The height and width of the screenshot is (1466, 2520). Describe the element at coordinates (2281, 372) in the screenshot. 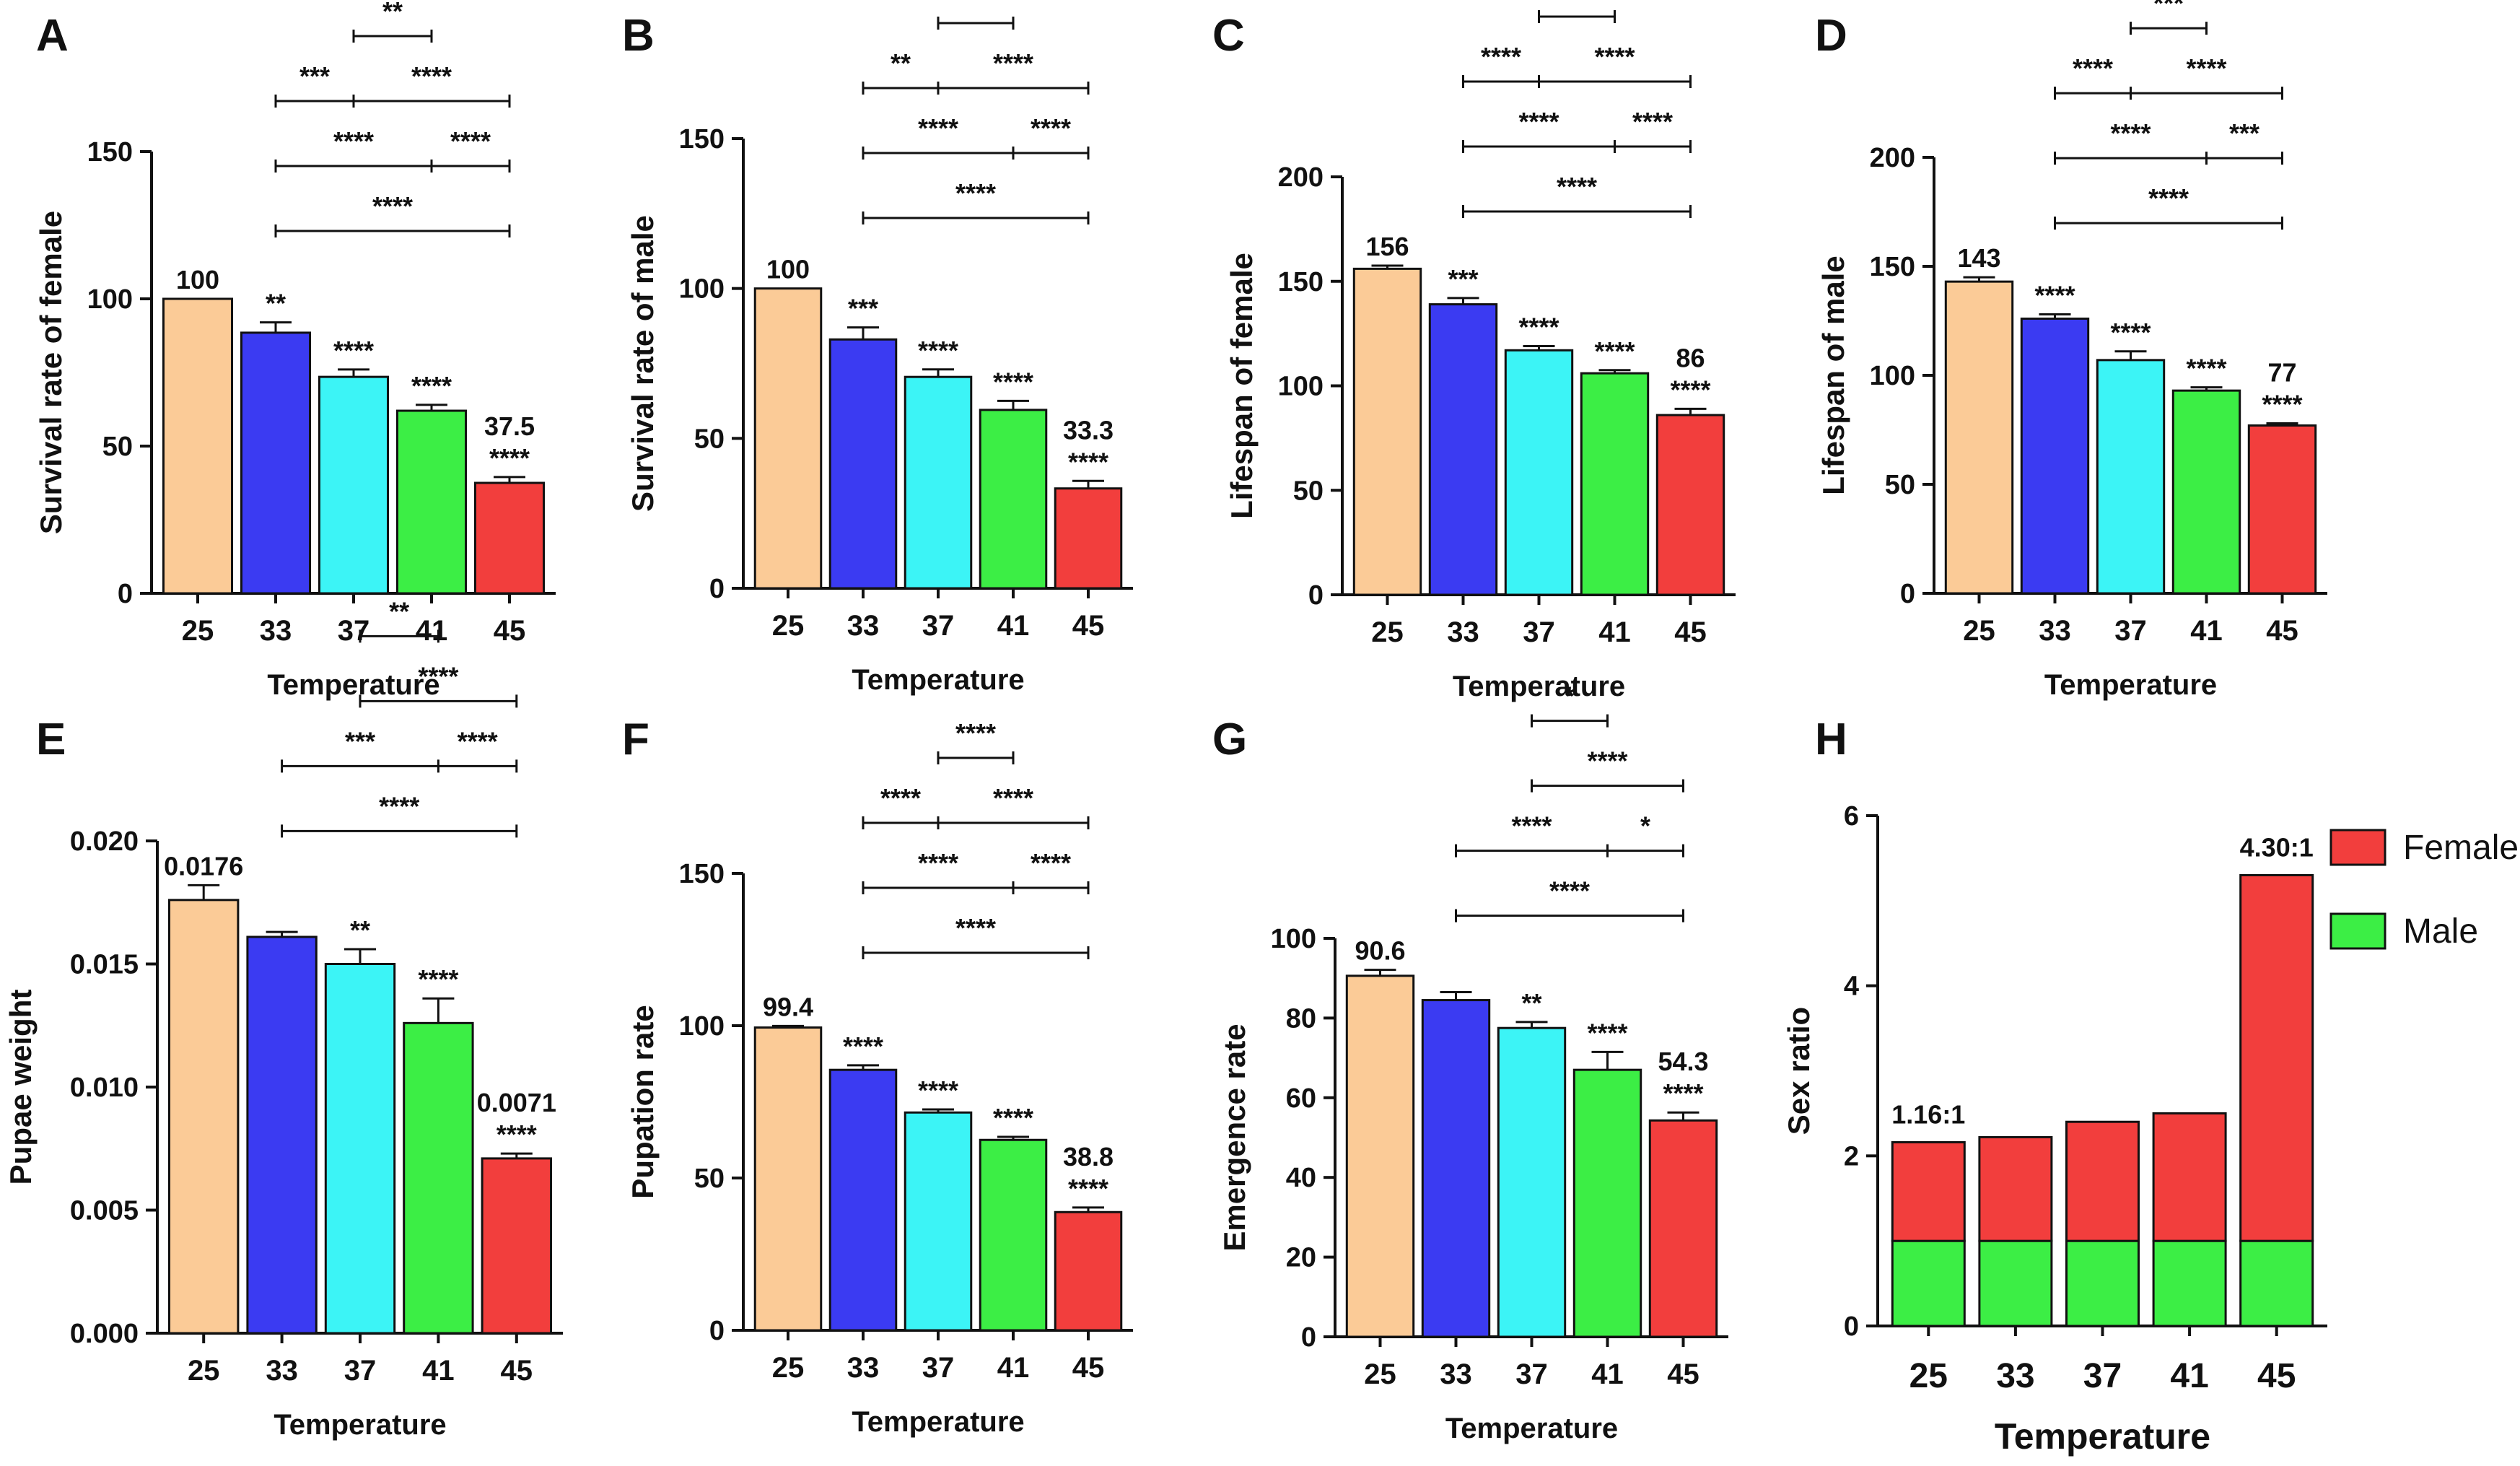

I see `value-label: 77` at that location.